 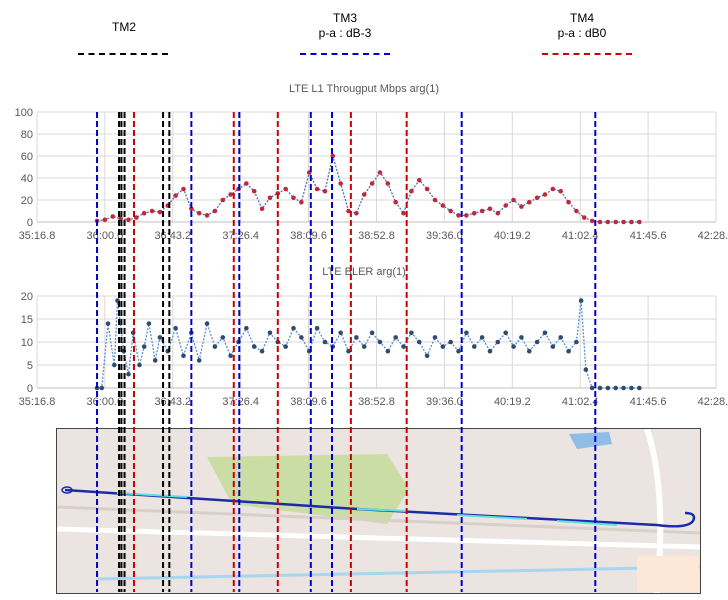 I want to click on legend-tm2: TM2, so click(x=124, y=27).